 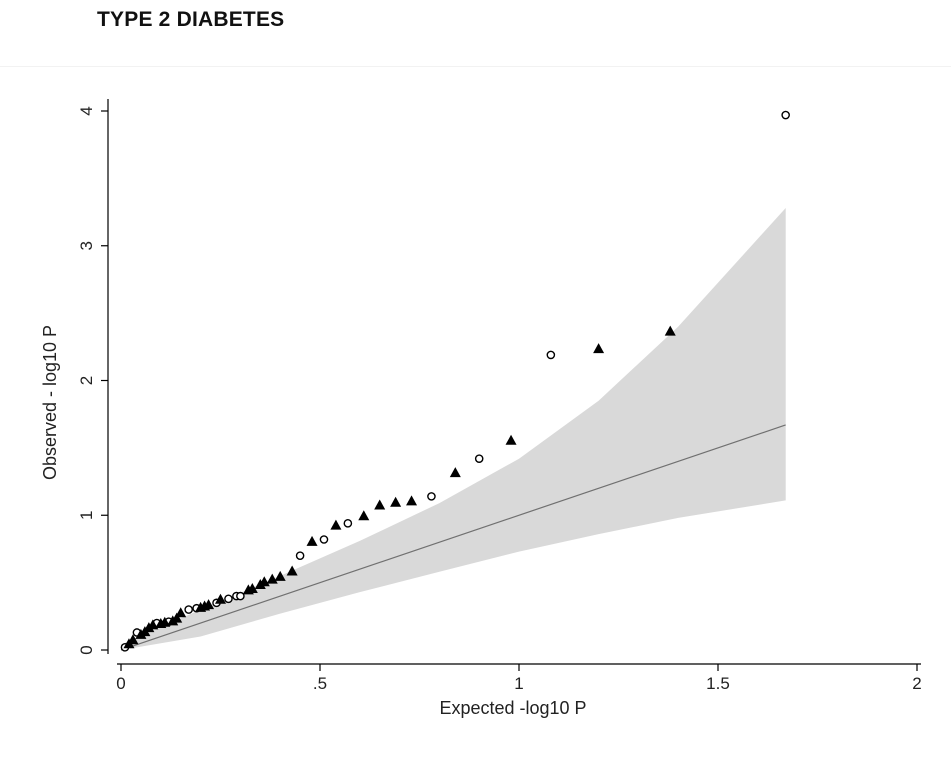 I want to click on y-tick-label: 0, so click(x=86, y=649).